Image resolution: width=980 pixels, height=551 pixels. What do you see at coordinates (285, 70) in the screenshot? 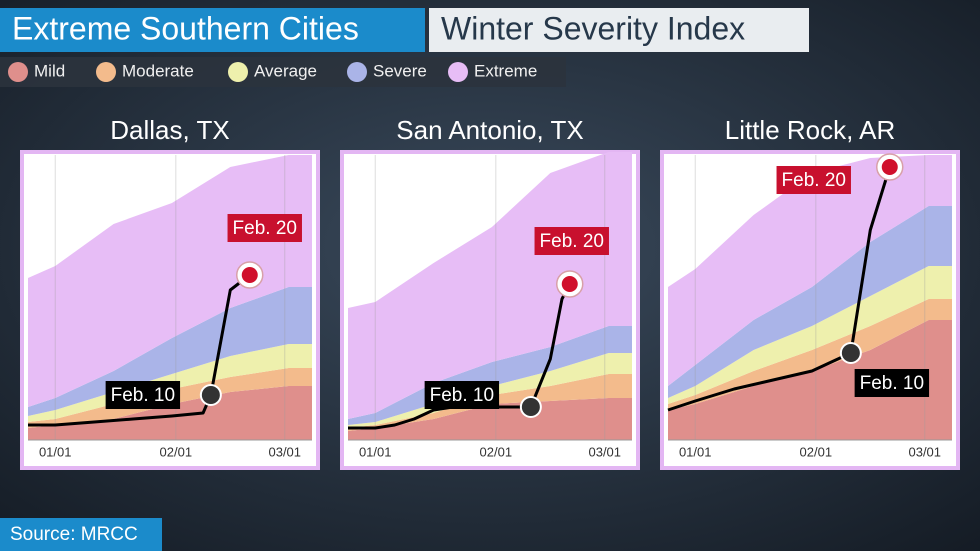
I see `legend-label: Average` at bounding box center [285, 70].